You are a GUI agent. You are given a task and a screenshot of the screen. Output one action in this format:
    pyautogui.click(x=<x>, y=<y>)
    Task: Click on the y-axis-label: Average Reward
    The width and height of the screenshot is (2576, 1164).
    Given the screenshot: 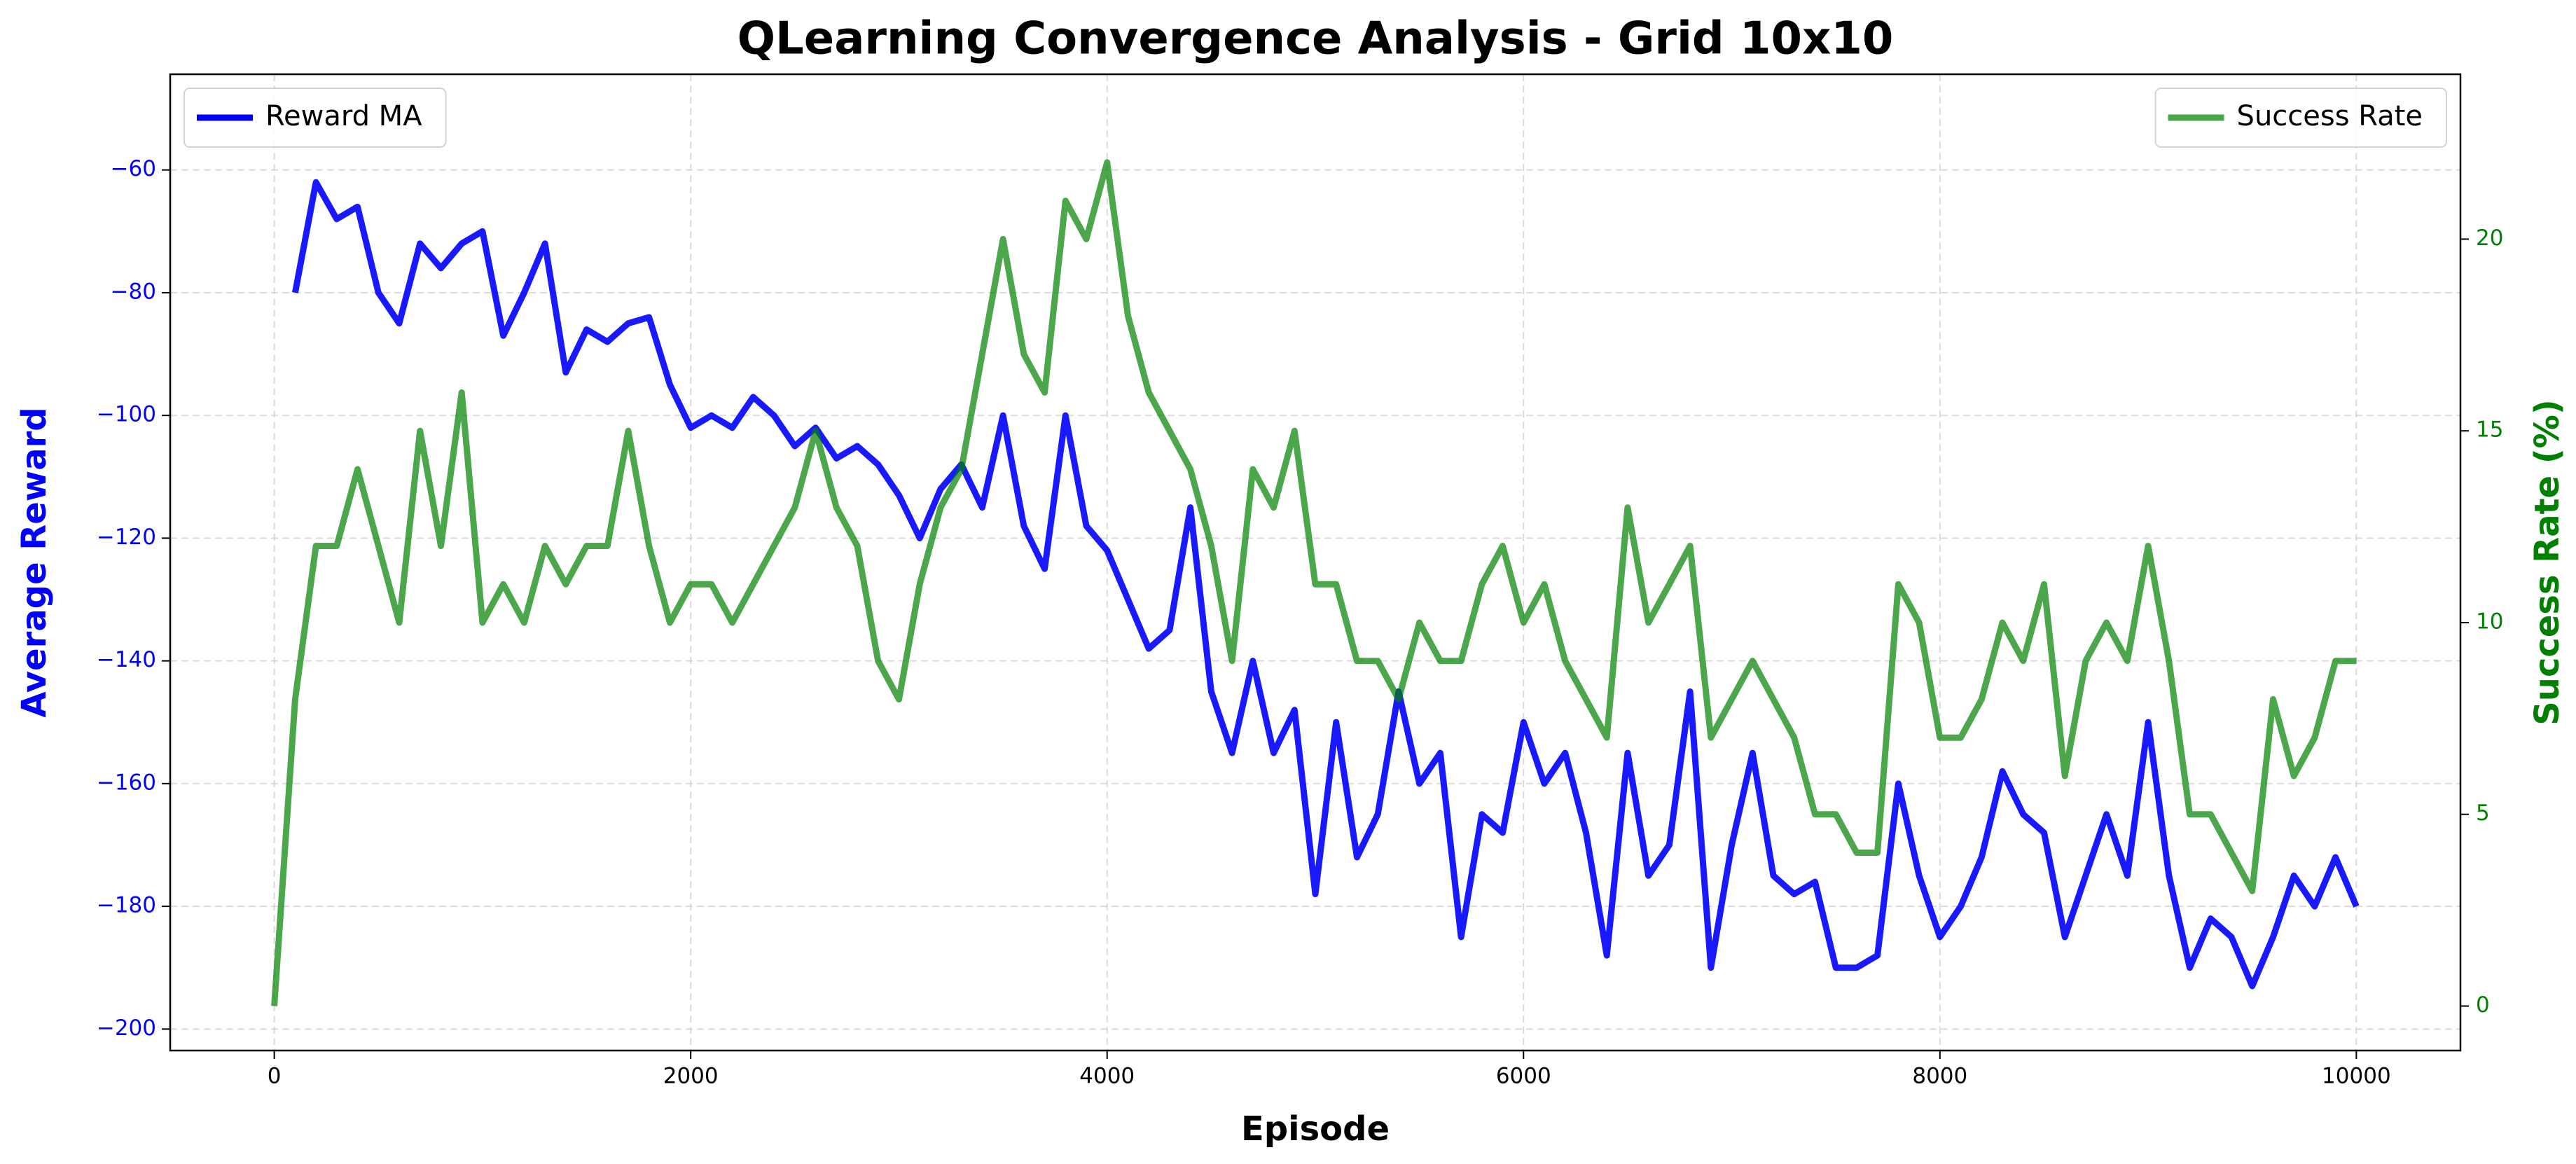 What is the action you would take?
    pyautogui.click(x=34, y=562)
    